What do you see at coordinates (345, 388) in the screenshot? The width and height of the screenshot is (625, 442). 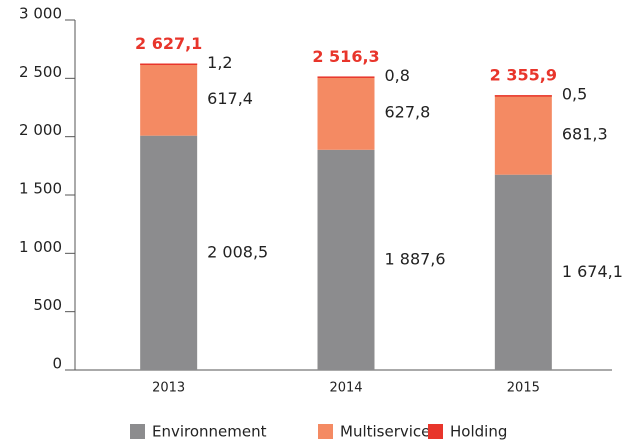 I see `x-tick-label: 2014` at bounding box center [345, 388].